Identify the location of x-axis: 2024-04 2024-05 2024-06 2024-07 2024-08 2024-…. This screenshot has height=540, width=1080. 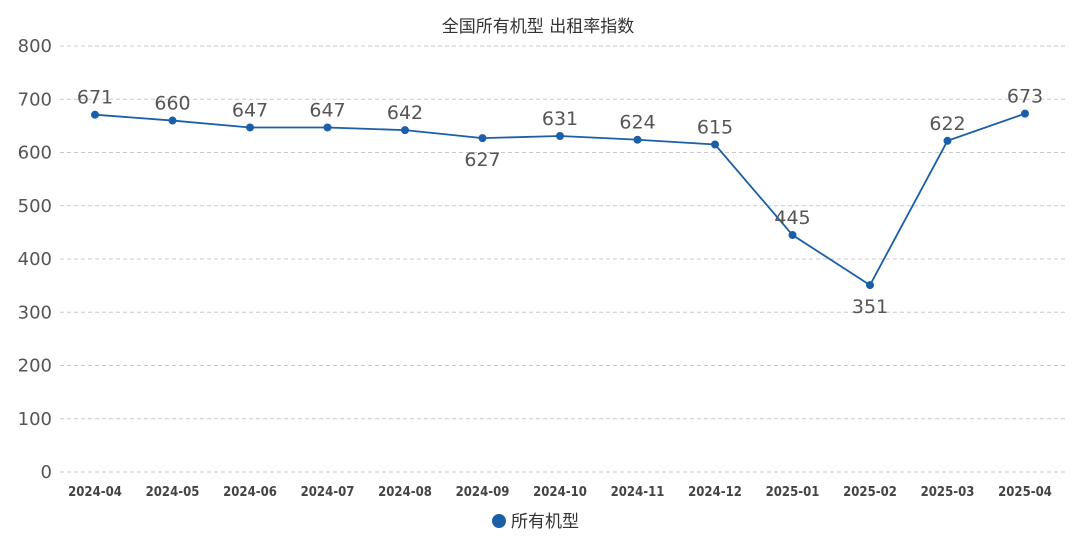
(560, 492).